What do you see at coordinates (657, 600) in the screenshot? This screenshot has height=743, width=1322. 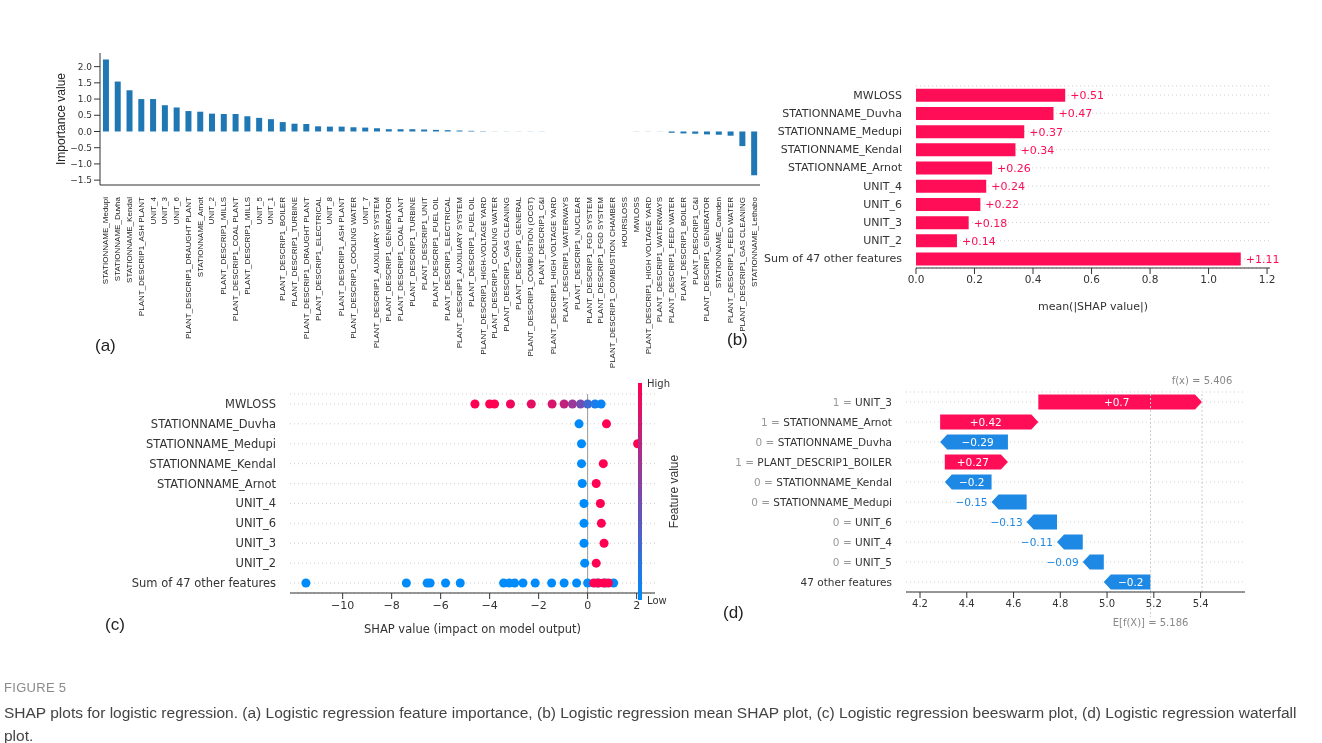 I see `annotation: Low` at bounding box center [657, 600].